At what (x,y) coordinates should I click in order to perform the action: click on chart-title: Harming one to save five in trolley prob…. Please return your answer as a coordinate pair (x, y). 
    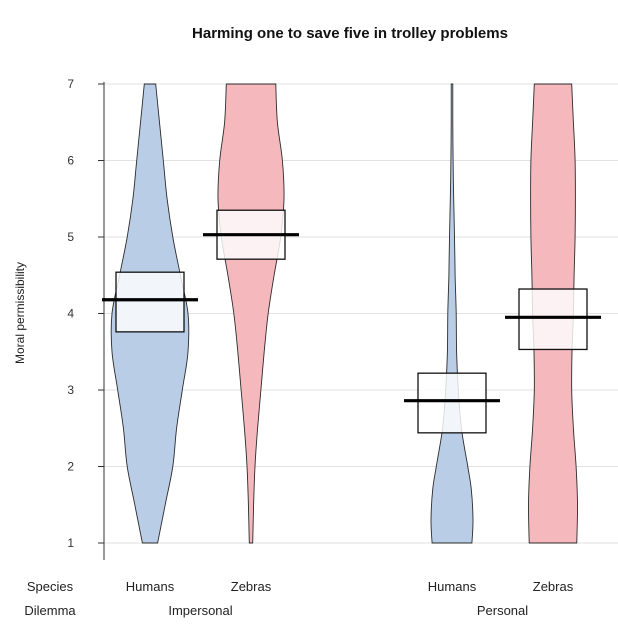
    Looking at the image, I should click on (350, 33).